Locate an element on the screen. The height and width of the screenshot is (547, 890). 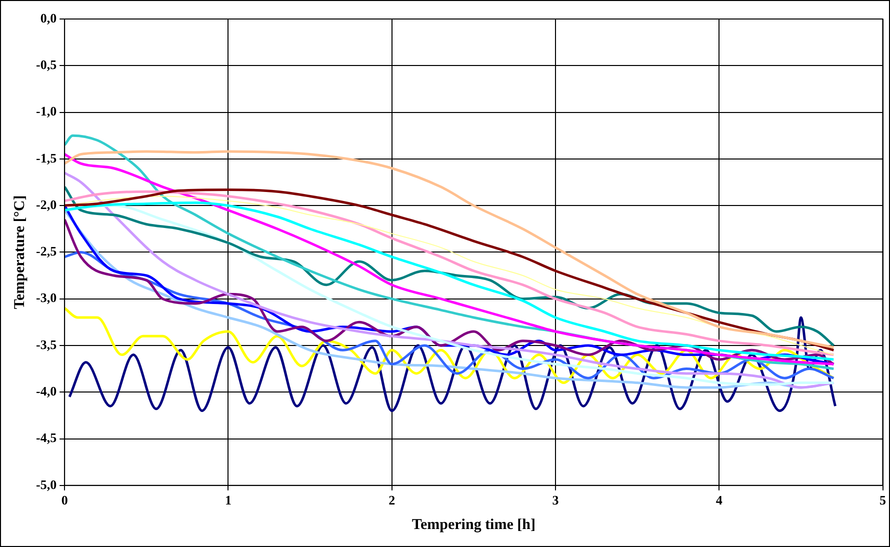
y-tick-label: -4,5 is located at coordinates (47, 438).